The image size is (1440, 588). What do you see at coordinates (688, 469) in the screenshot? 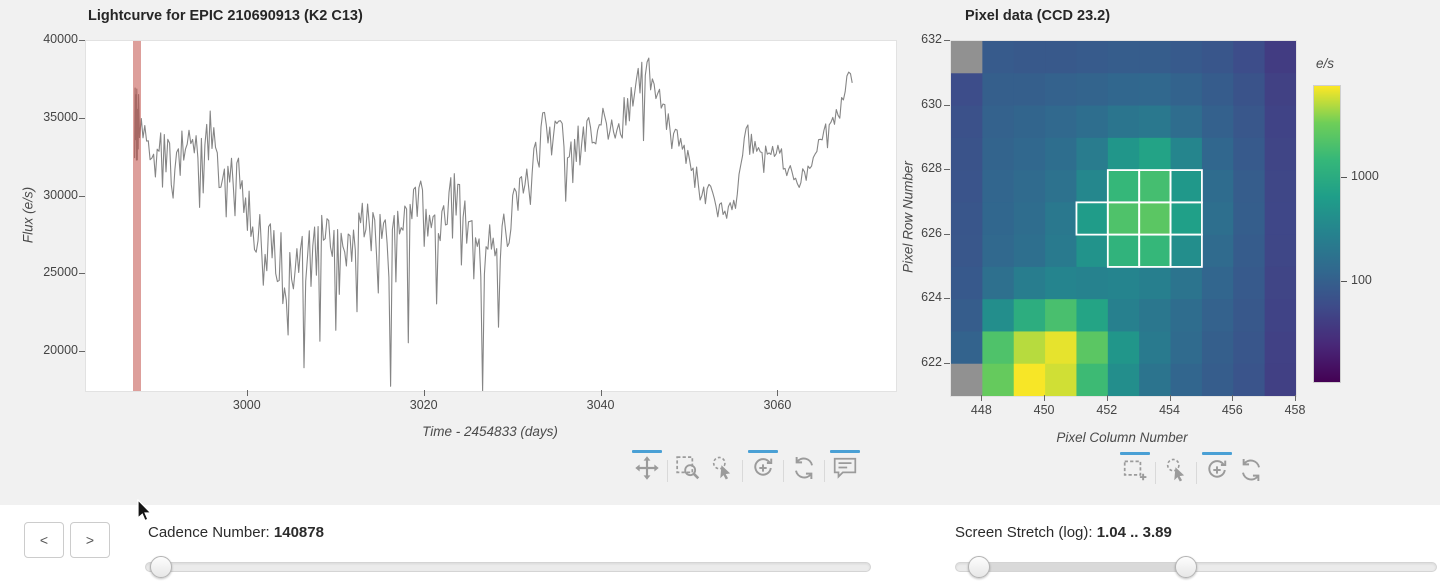
I see `box-zoom-tool-button` at bounding box center [688, 469].